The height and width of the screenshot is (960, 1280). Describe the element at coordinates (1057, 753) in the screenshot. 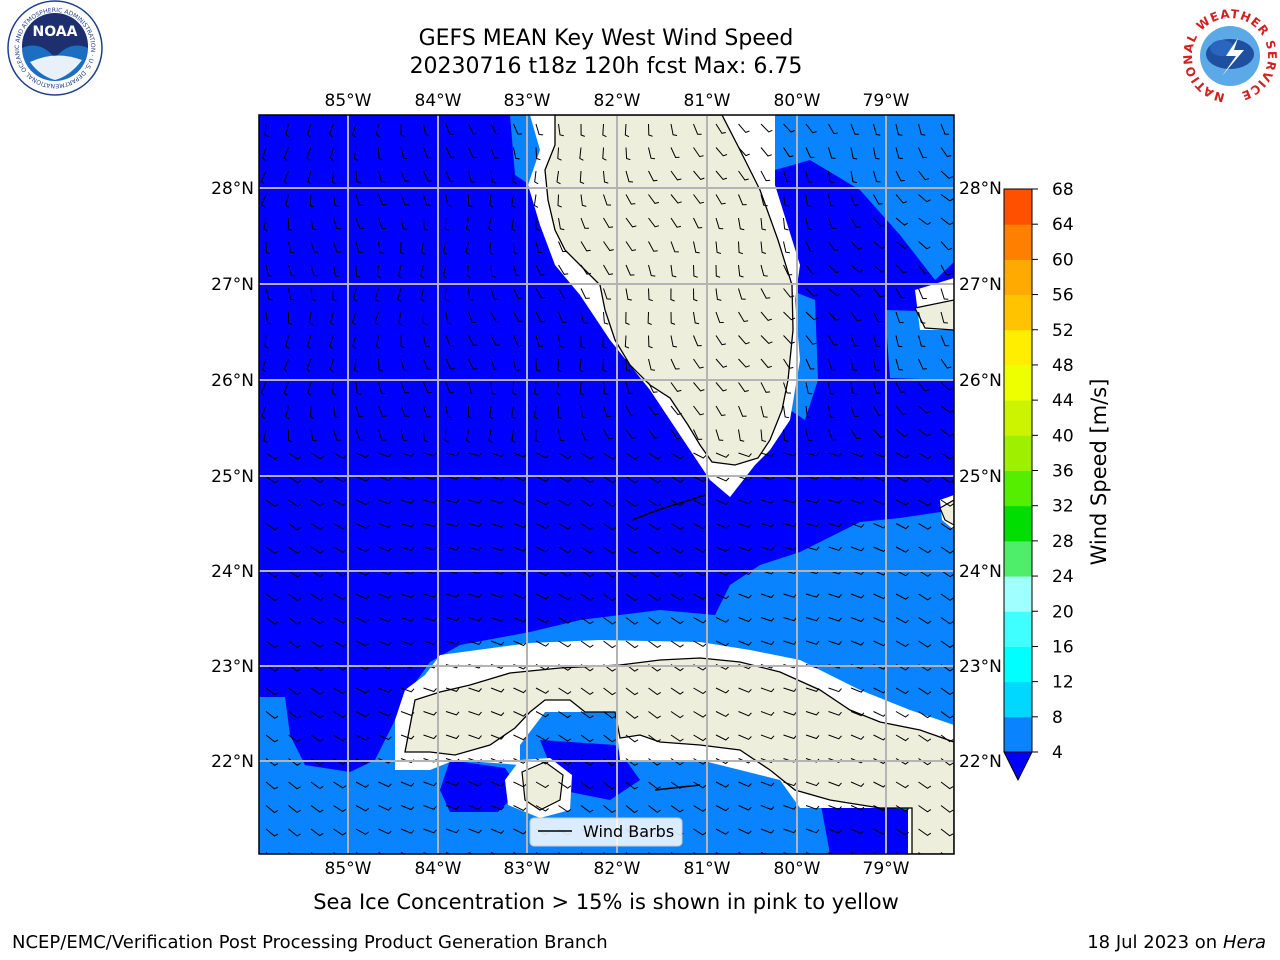

I see `colorbar-tick-label: 4` at that location.